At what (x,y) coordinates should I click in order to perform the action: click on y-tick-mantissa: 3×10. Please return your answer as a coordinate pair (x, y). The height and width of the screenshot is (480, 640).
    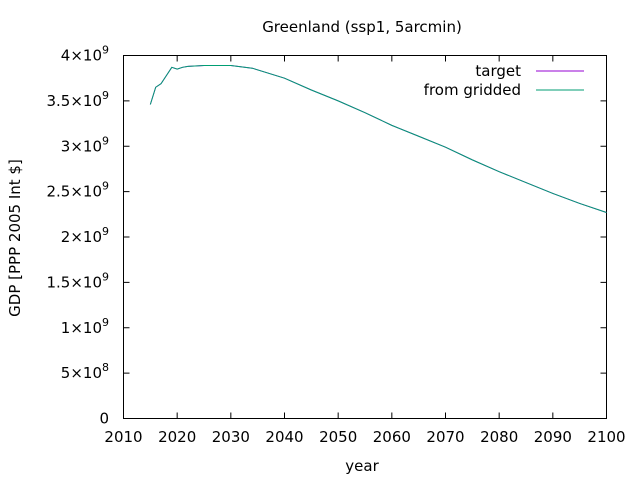
    Looking at the image, I should click on (81, 146).